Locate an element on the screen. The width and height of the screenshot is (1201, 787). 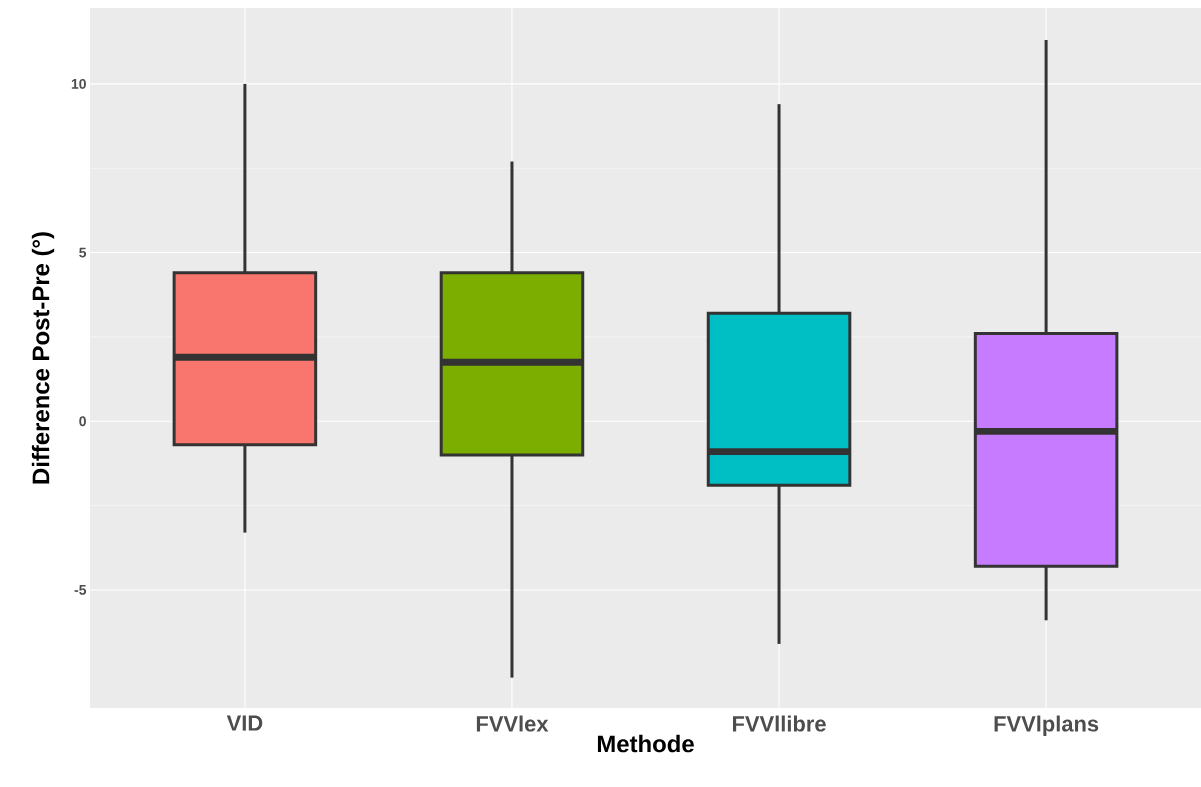
x-tick-label: FVVlex is located at coordinates (512, 723).